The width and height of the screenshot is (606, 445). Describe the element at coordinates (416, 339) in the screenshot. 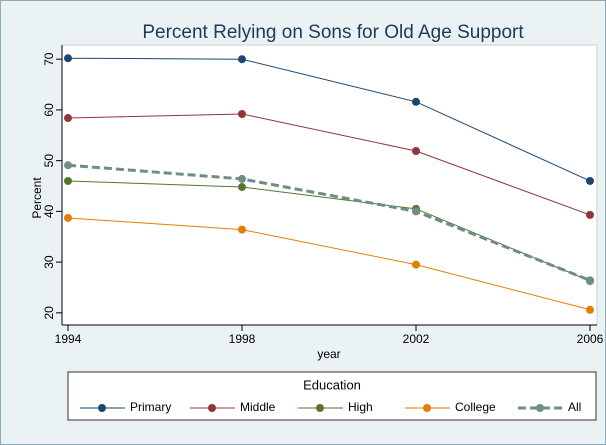

I see `x-tick-label: 2002` at that location.